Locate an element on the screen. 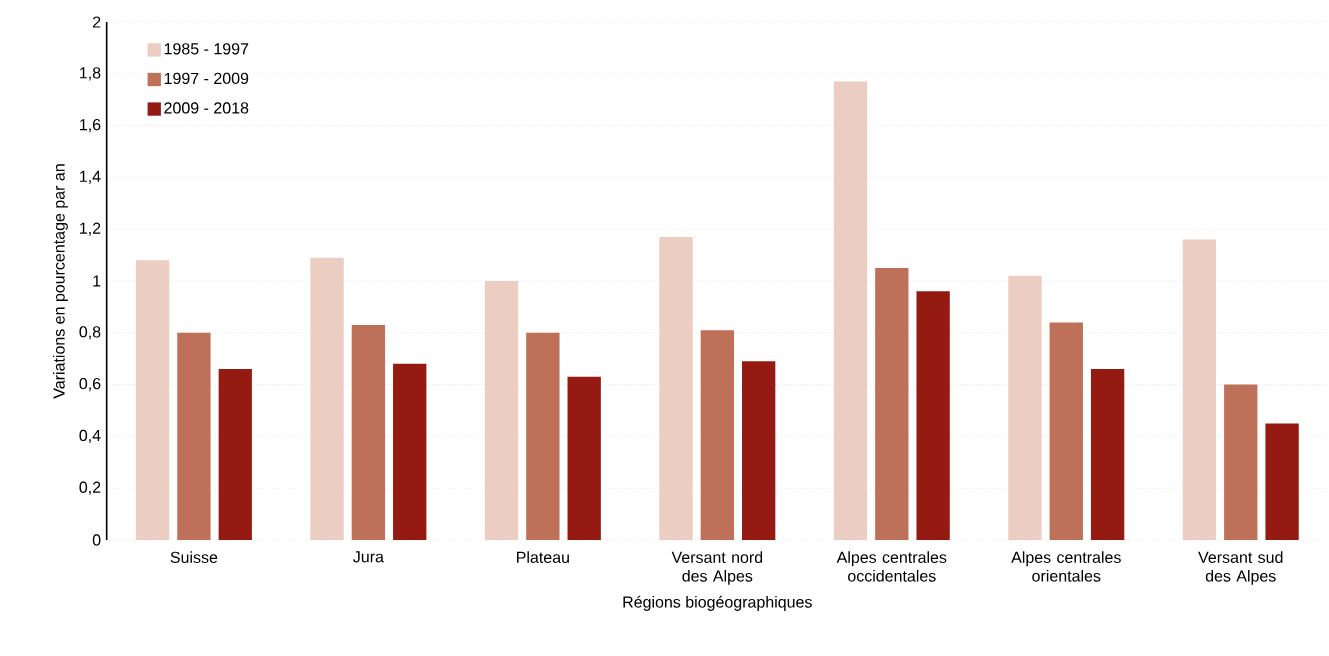 This screenshot has height=656, width=1329. y-axis-title: Variations en pourcentage par an is located at coordinates (60, 281).